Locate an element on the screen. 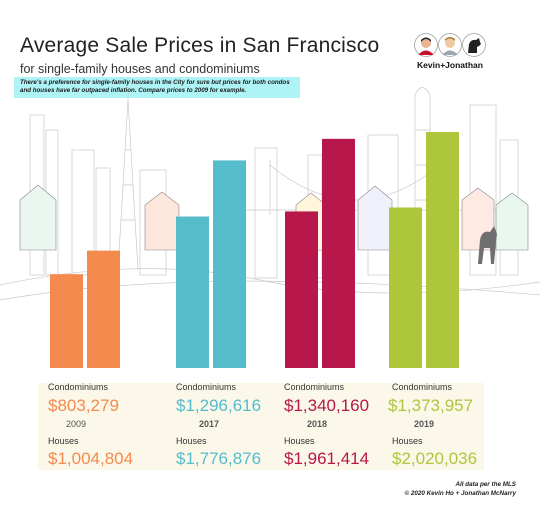  year-label-2019: 2019 is located at coordinates (424, 424).